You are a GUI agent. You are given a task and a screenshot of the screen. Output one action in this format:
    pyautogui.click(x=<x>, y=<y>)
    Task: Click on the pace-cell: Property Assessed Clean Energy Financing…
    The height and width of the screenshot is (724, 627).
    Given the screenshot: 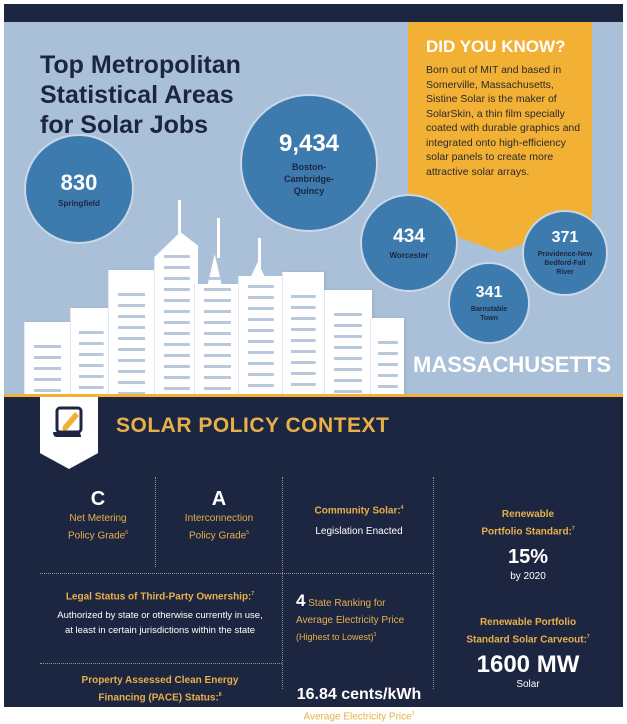 What is the action you would take?
    pyautogui.click(x=160, y=698)
    